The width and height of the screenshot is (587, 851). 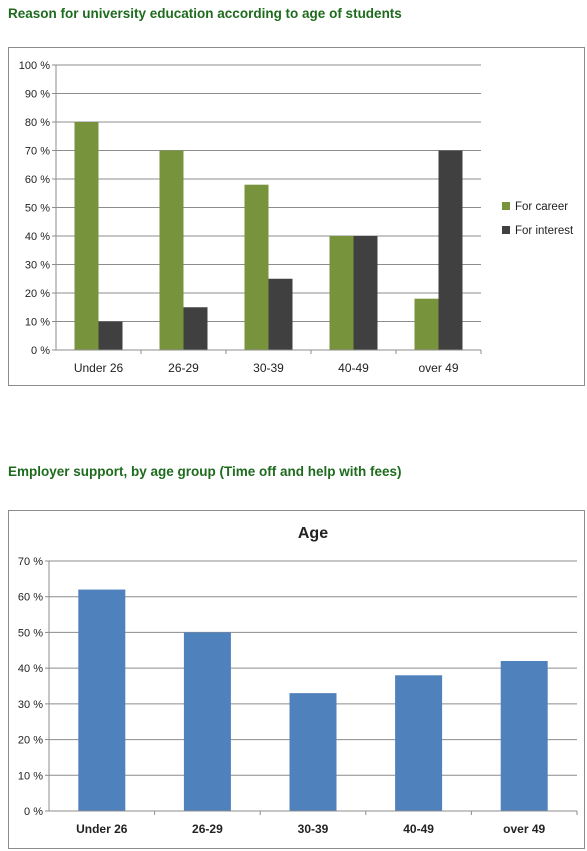 I want to click on chart2-title: Age, so click(x=313, y=533).